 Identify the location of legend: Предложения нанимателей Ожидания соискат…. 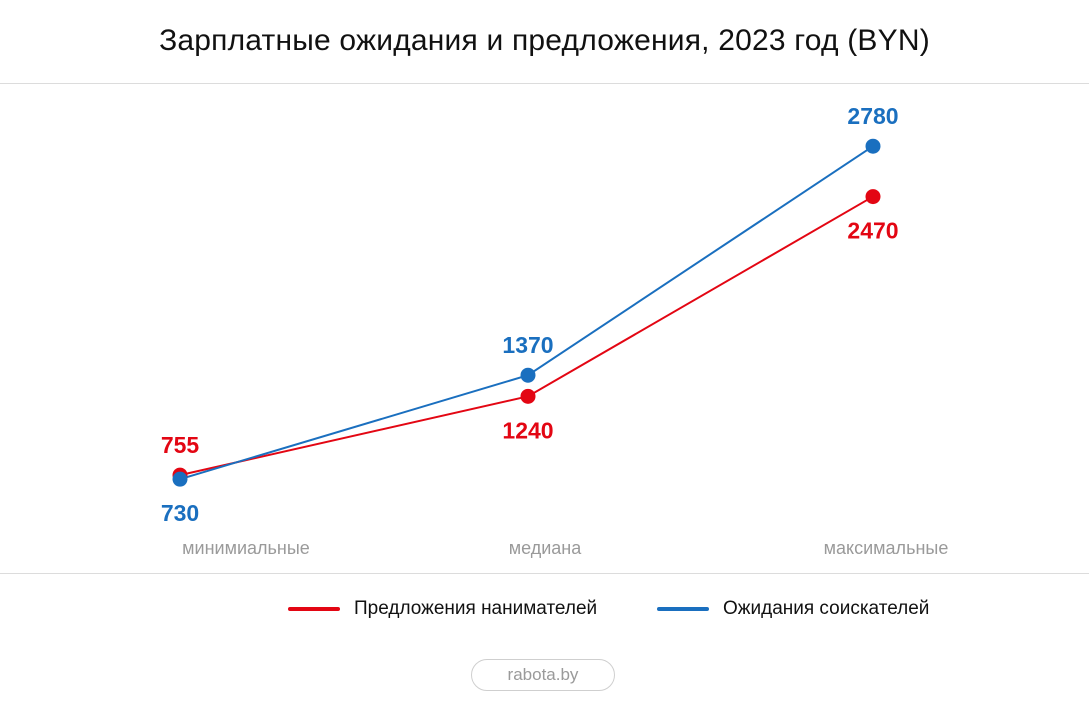
(544, 611).